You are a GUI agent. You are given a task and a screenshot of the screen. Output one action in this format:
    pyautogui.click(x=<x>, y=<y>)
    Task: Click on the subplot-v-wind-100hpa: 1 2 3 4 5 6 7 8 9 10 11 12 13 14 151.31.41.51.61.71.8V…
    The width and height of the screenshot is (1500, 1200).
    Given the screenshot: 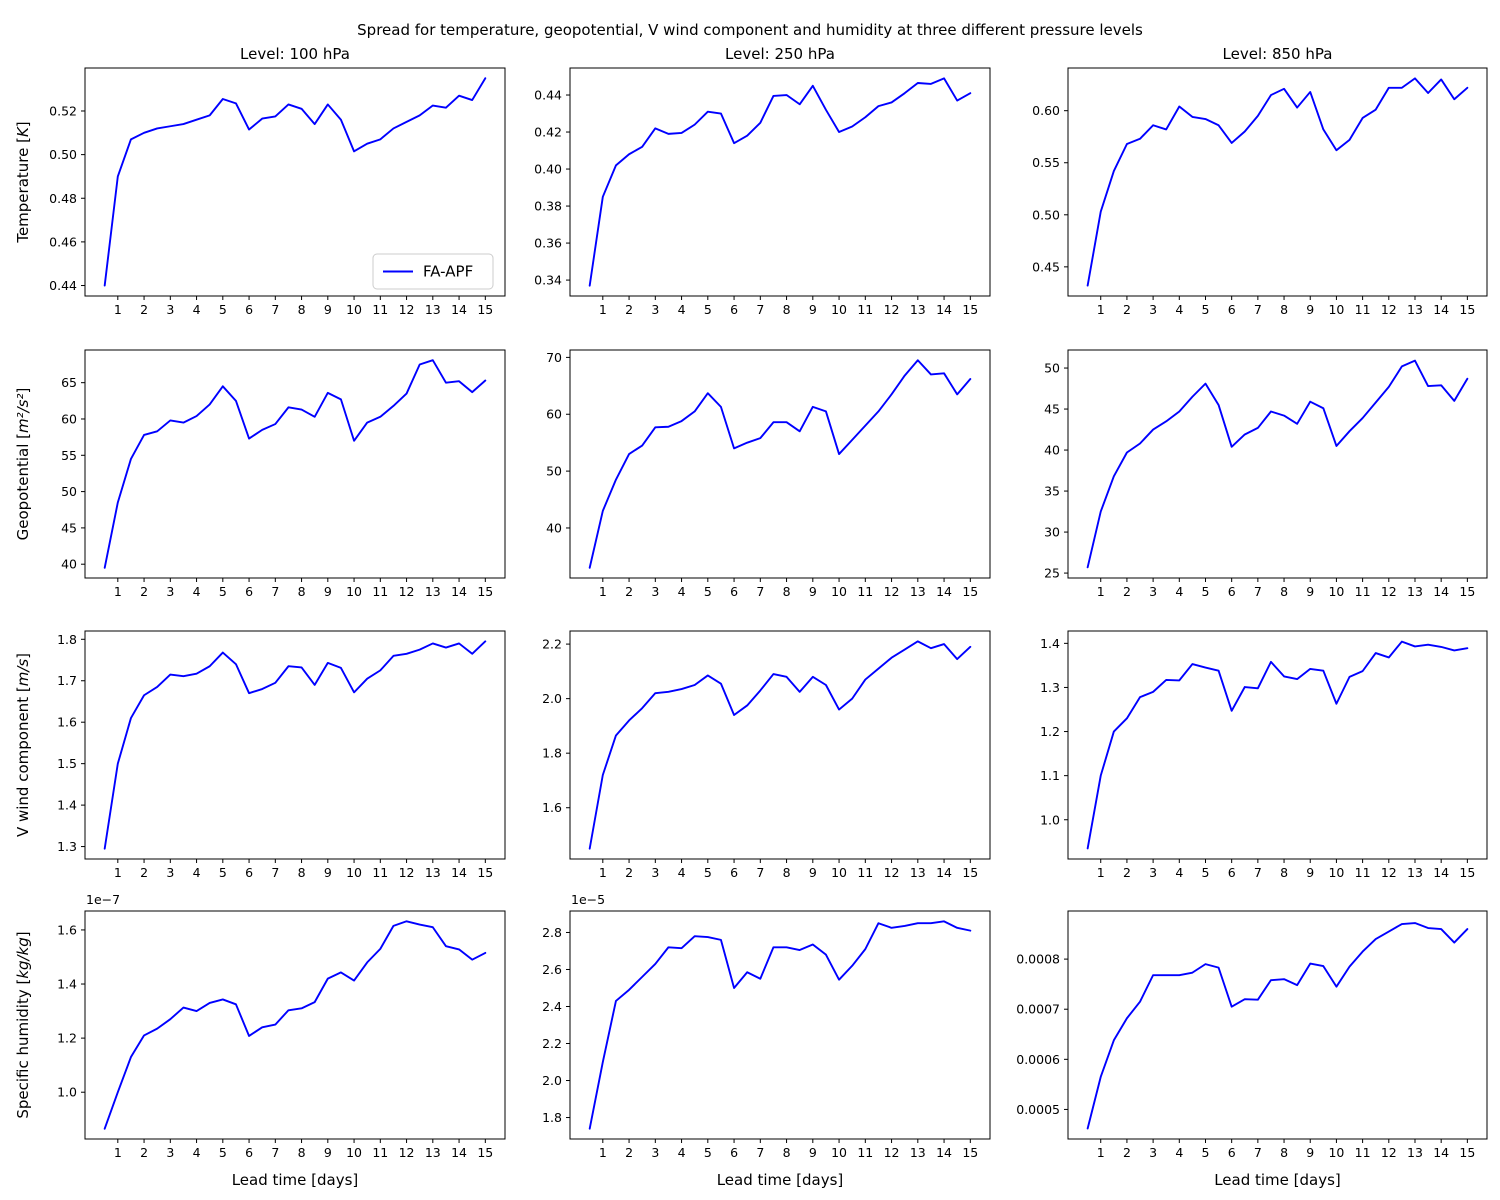 What is the action you would take?
    pyautogui.click(x=260, y=755)
    